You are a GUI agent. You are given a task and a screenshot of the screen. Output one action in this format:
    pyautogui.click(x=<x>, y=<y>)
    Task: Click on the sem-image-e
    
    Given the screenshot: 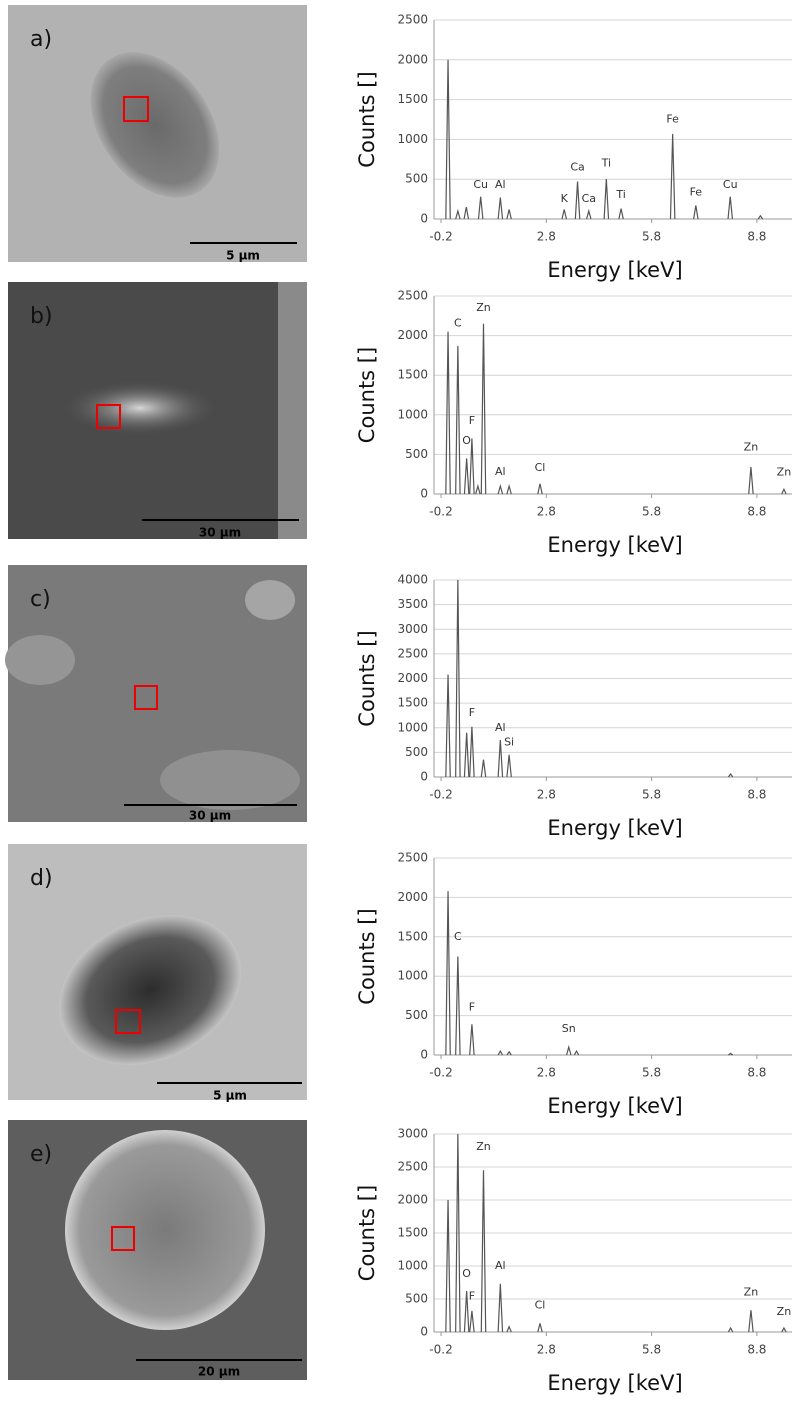 What is the action you would take?
    pyautogui.click(x=157, y=1250)
    